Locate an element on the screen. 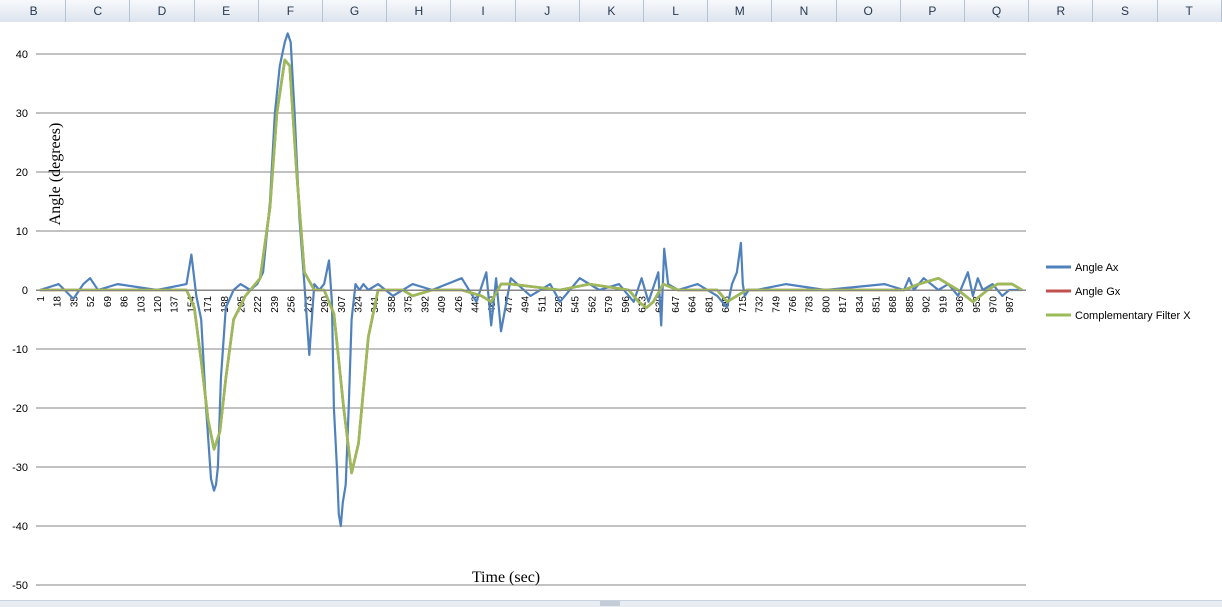  x-tick-label: 35 is located at coordinates (74, 302).